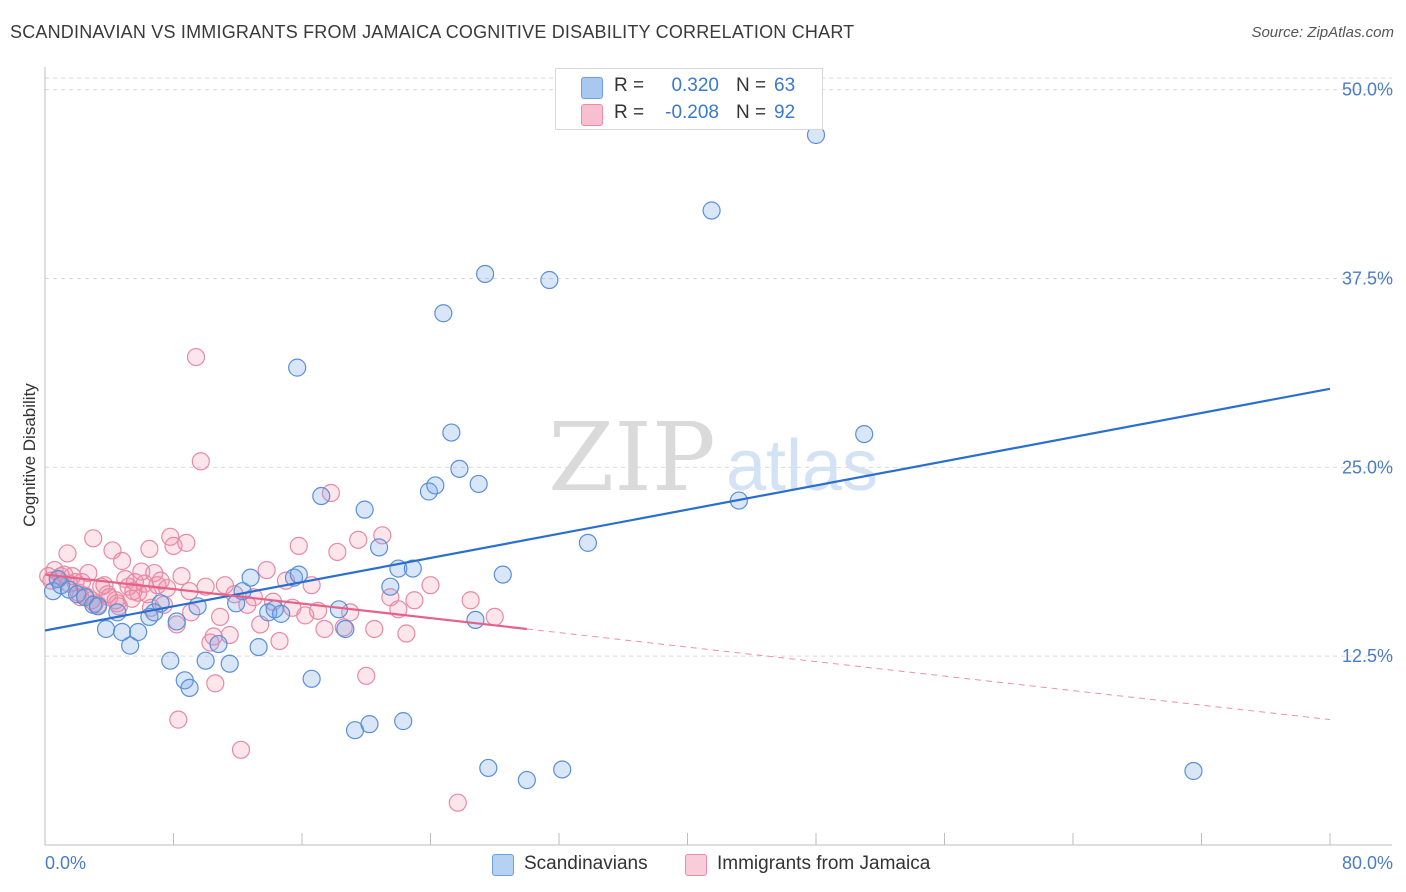  I want to click on legend-r-value: -0.208, so click(692, 112).